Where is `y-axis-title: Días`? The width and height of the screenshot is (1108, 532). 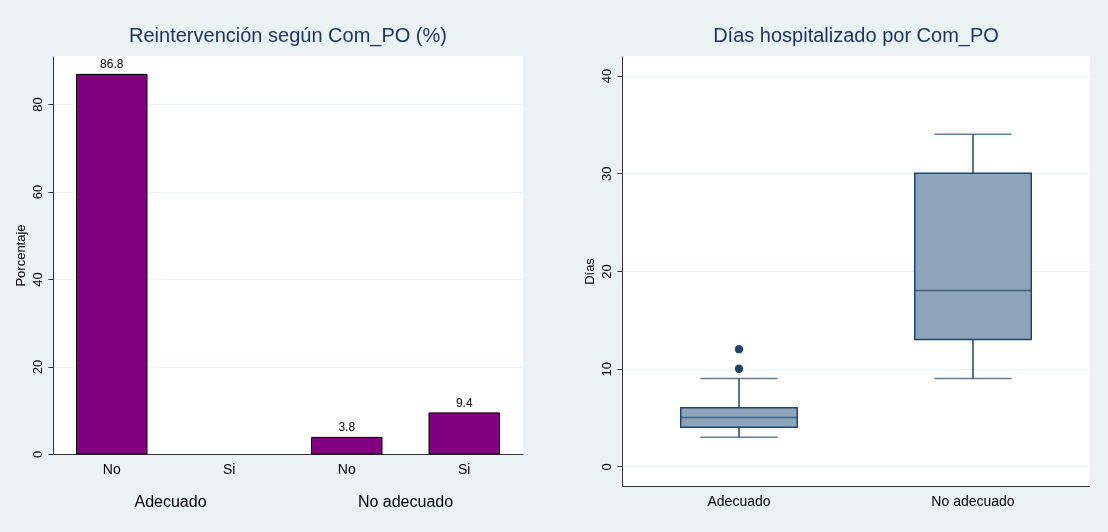
y-axis-title: Días is located at coordinates (589, 271).